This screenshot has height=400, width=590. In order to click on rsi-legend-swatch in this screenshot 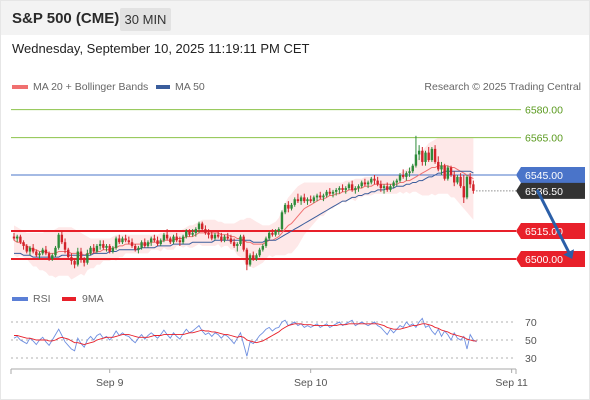, I will do `click(20, 299)`.